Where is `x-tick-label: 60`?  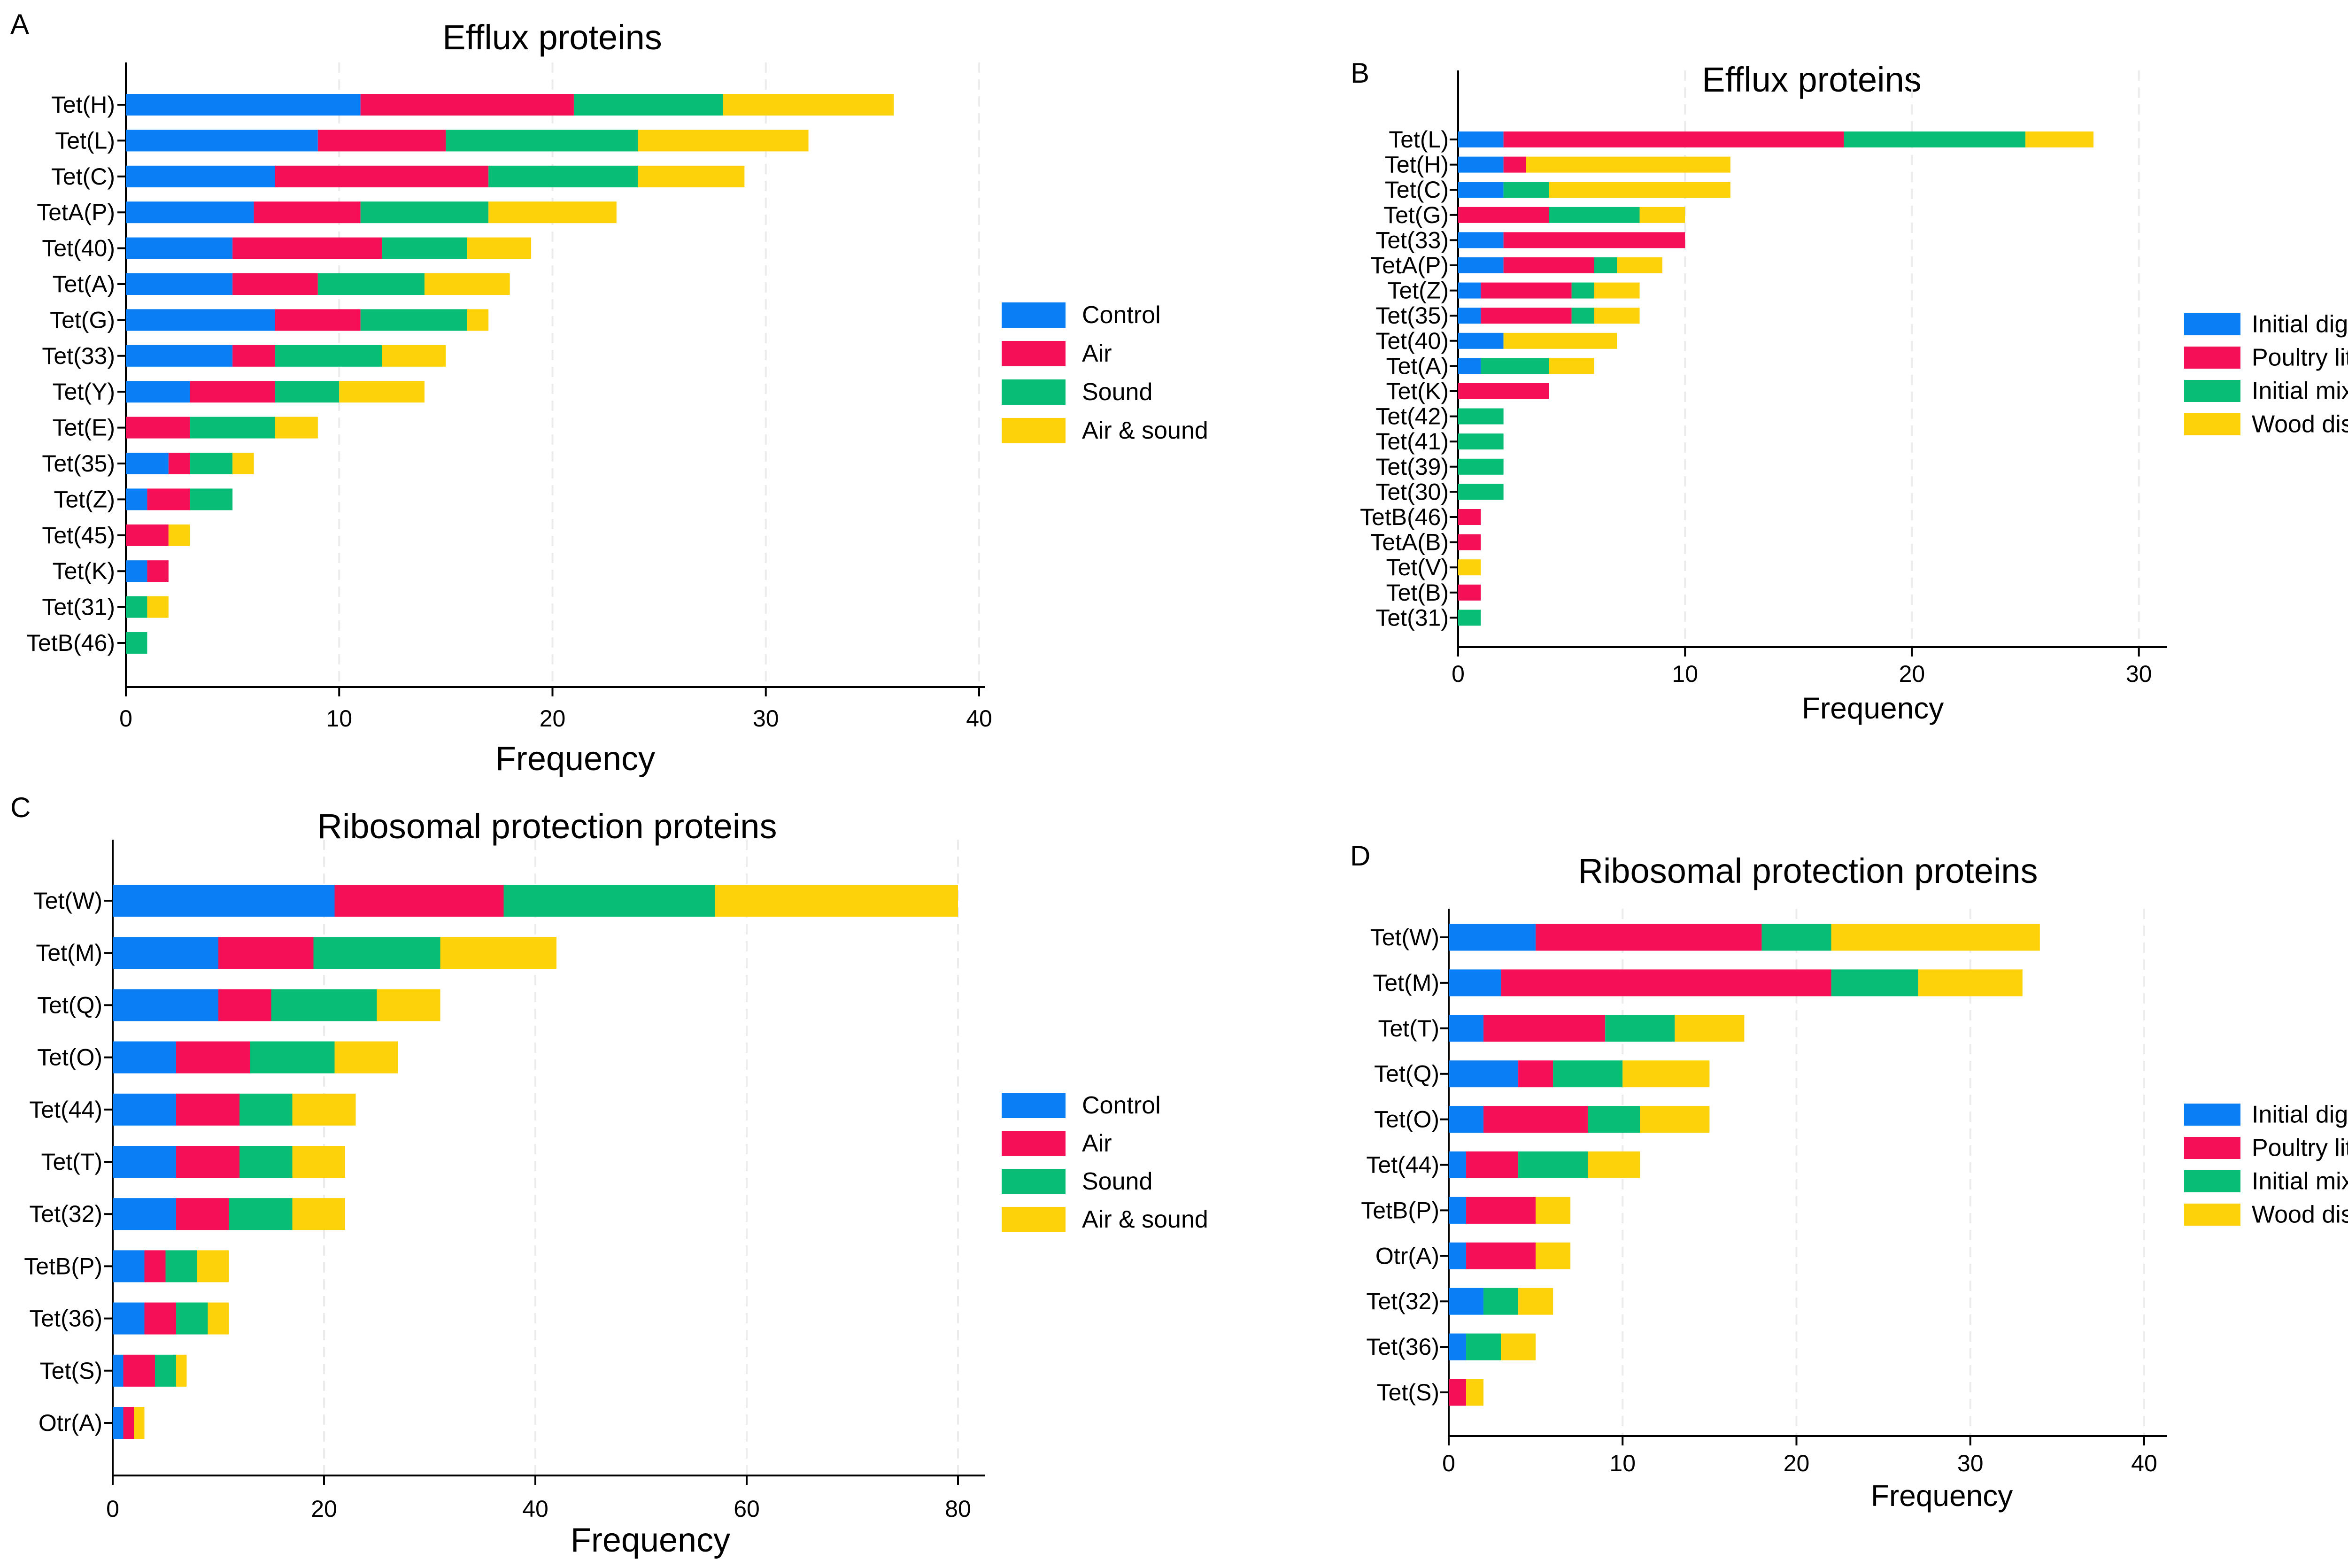 x-tick-label: 60 is located at coordinates (747, 1509).